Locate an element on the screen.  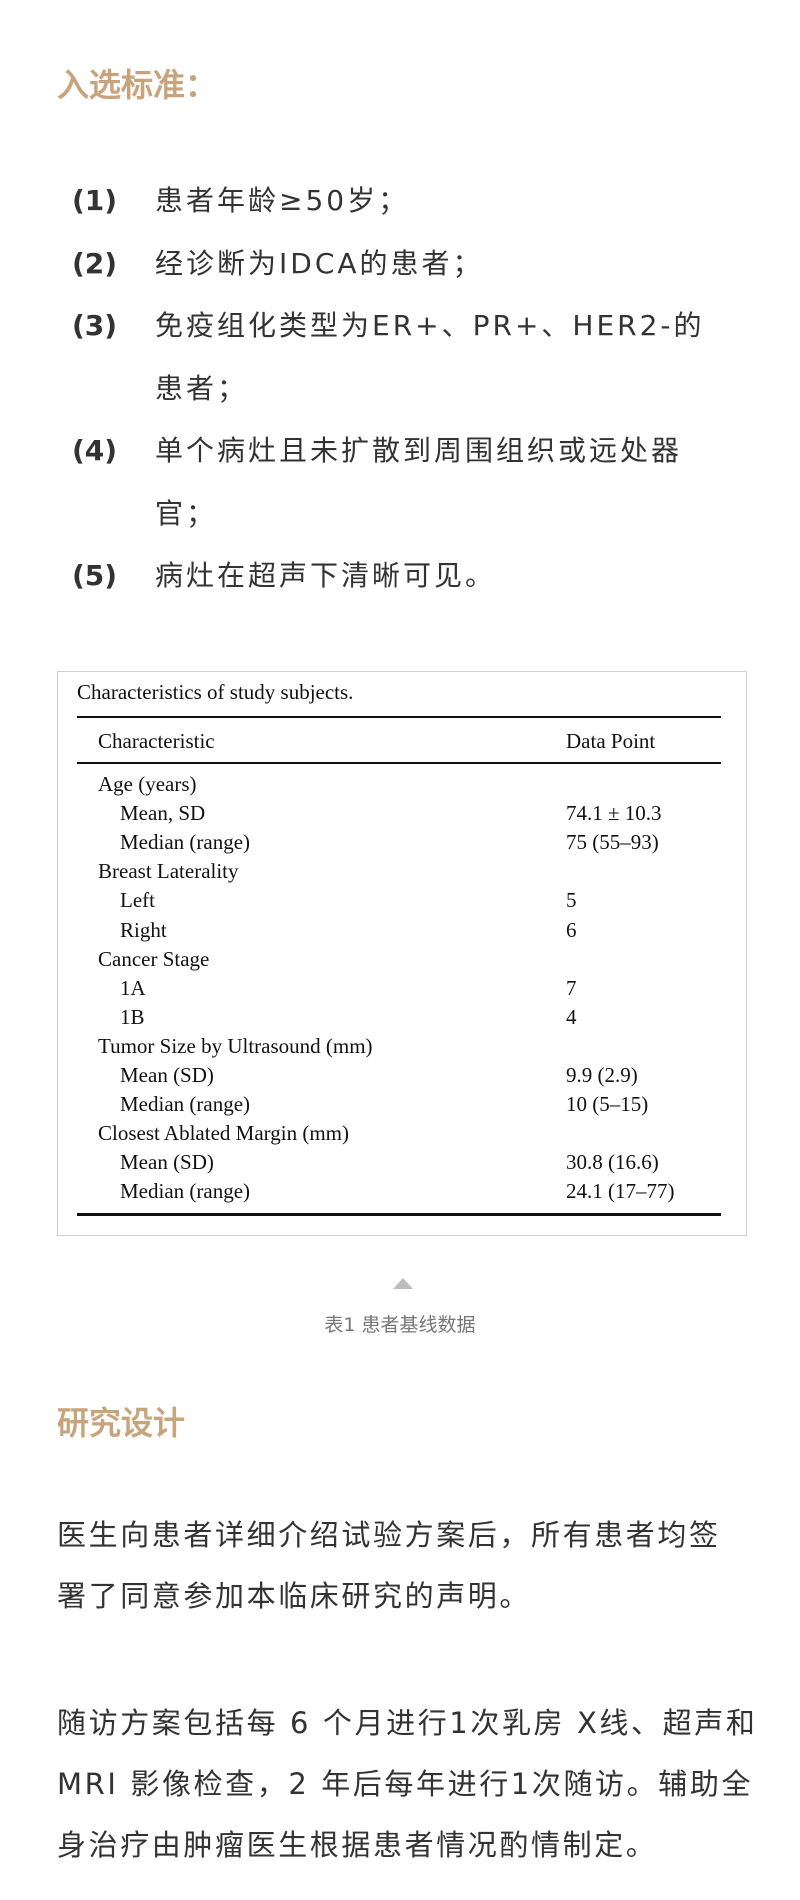
table-row-value: 30.8 (16.6) is located at coordinates (612, 1162).